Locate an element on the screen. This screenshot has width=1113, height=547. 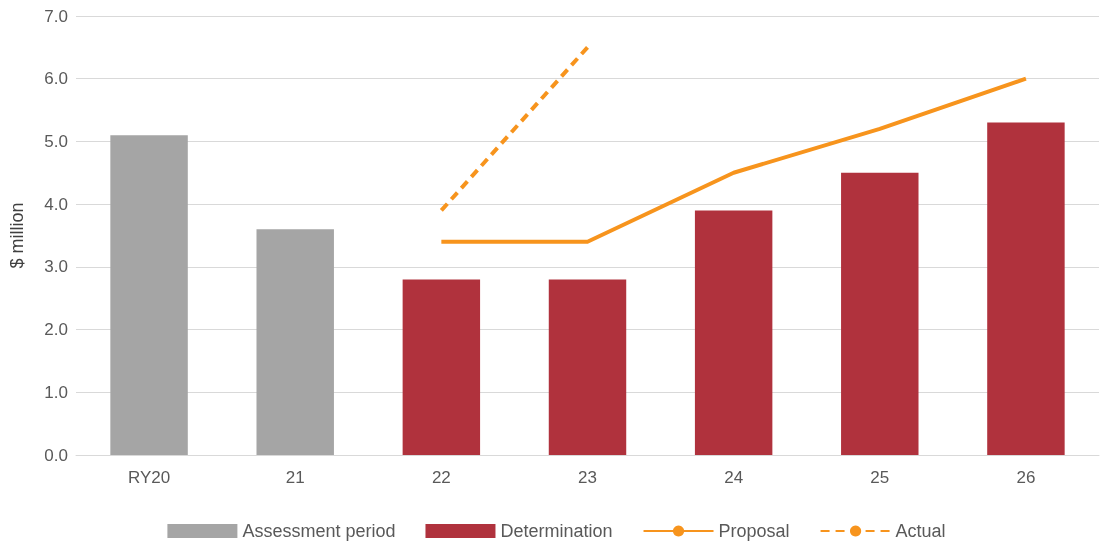
legend-label: Assessment period is located at coordinates (319, 531).